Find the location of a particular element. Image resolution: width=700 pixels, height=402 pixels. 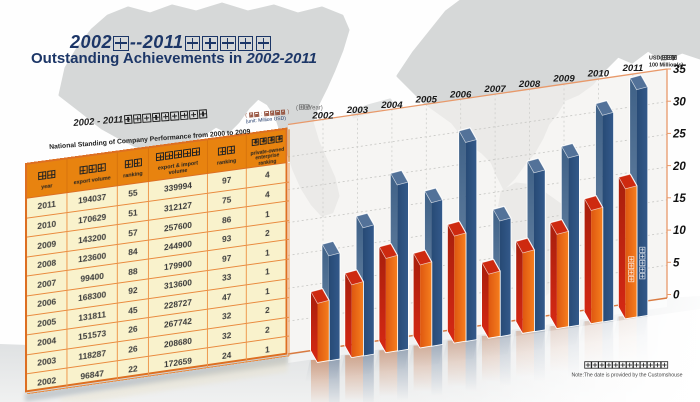

svg-text: 2007 is located at coordinates (494, 89).